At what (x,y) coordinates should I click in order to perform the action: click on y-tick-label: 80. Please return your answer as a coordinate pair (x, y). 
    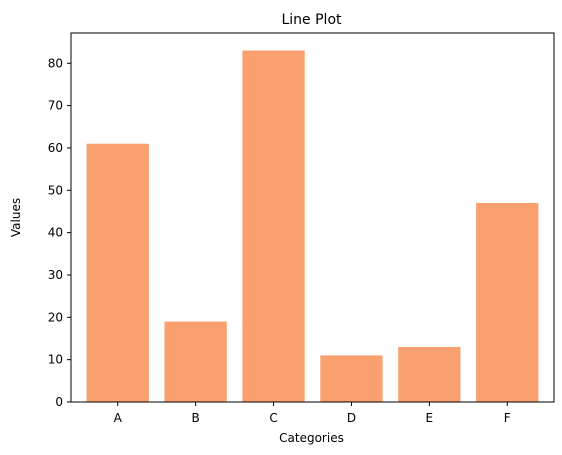
    Looking at the image, I should click on (55, 63).